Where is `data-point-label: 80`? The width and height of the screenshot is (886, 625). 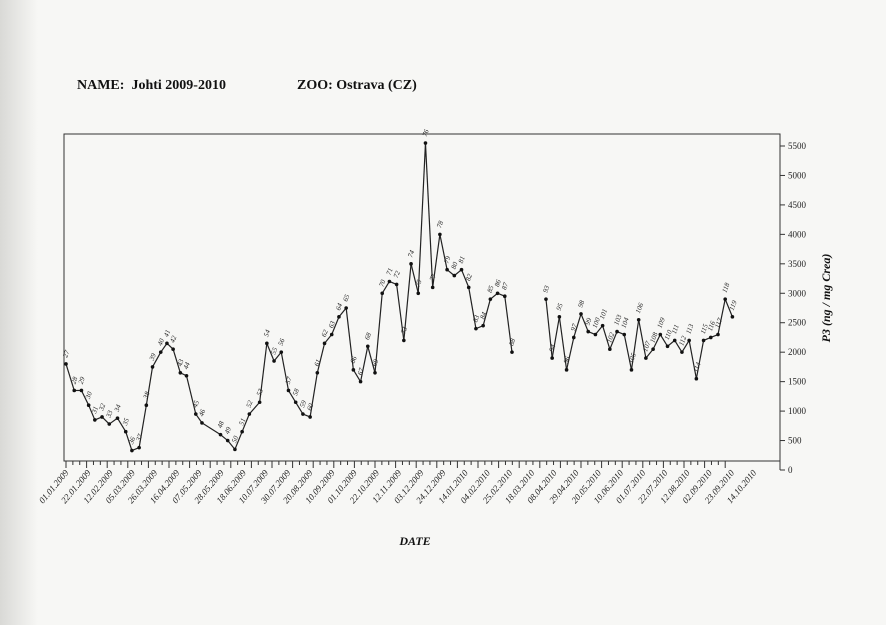 data-point-label: 80 is located at coordinates (455, 266).